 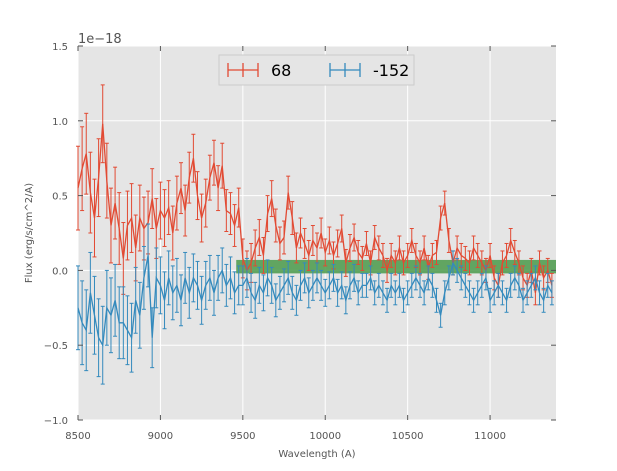 I want to click on x-tick-label: 11000, so click(x=490, y=436).